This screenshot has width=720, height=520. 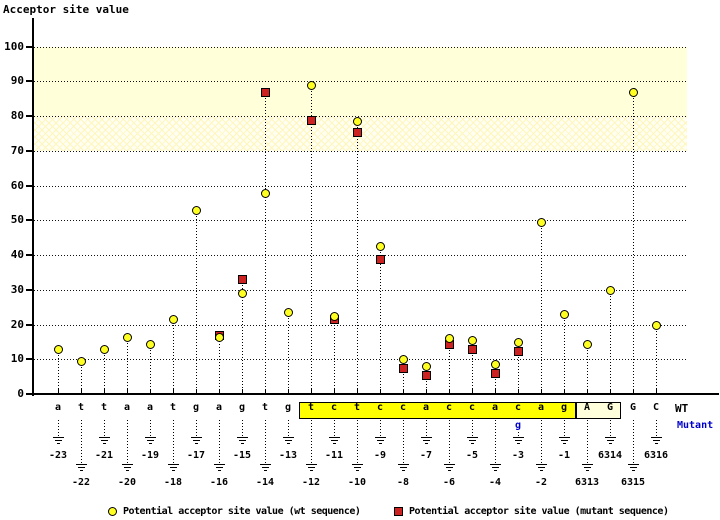 What do you see at coordinates (633, 407) in the screenshot?
I see `base-label-6315: G` at bounding box center [633, 407].